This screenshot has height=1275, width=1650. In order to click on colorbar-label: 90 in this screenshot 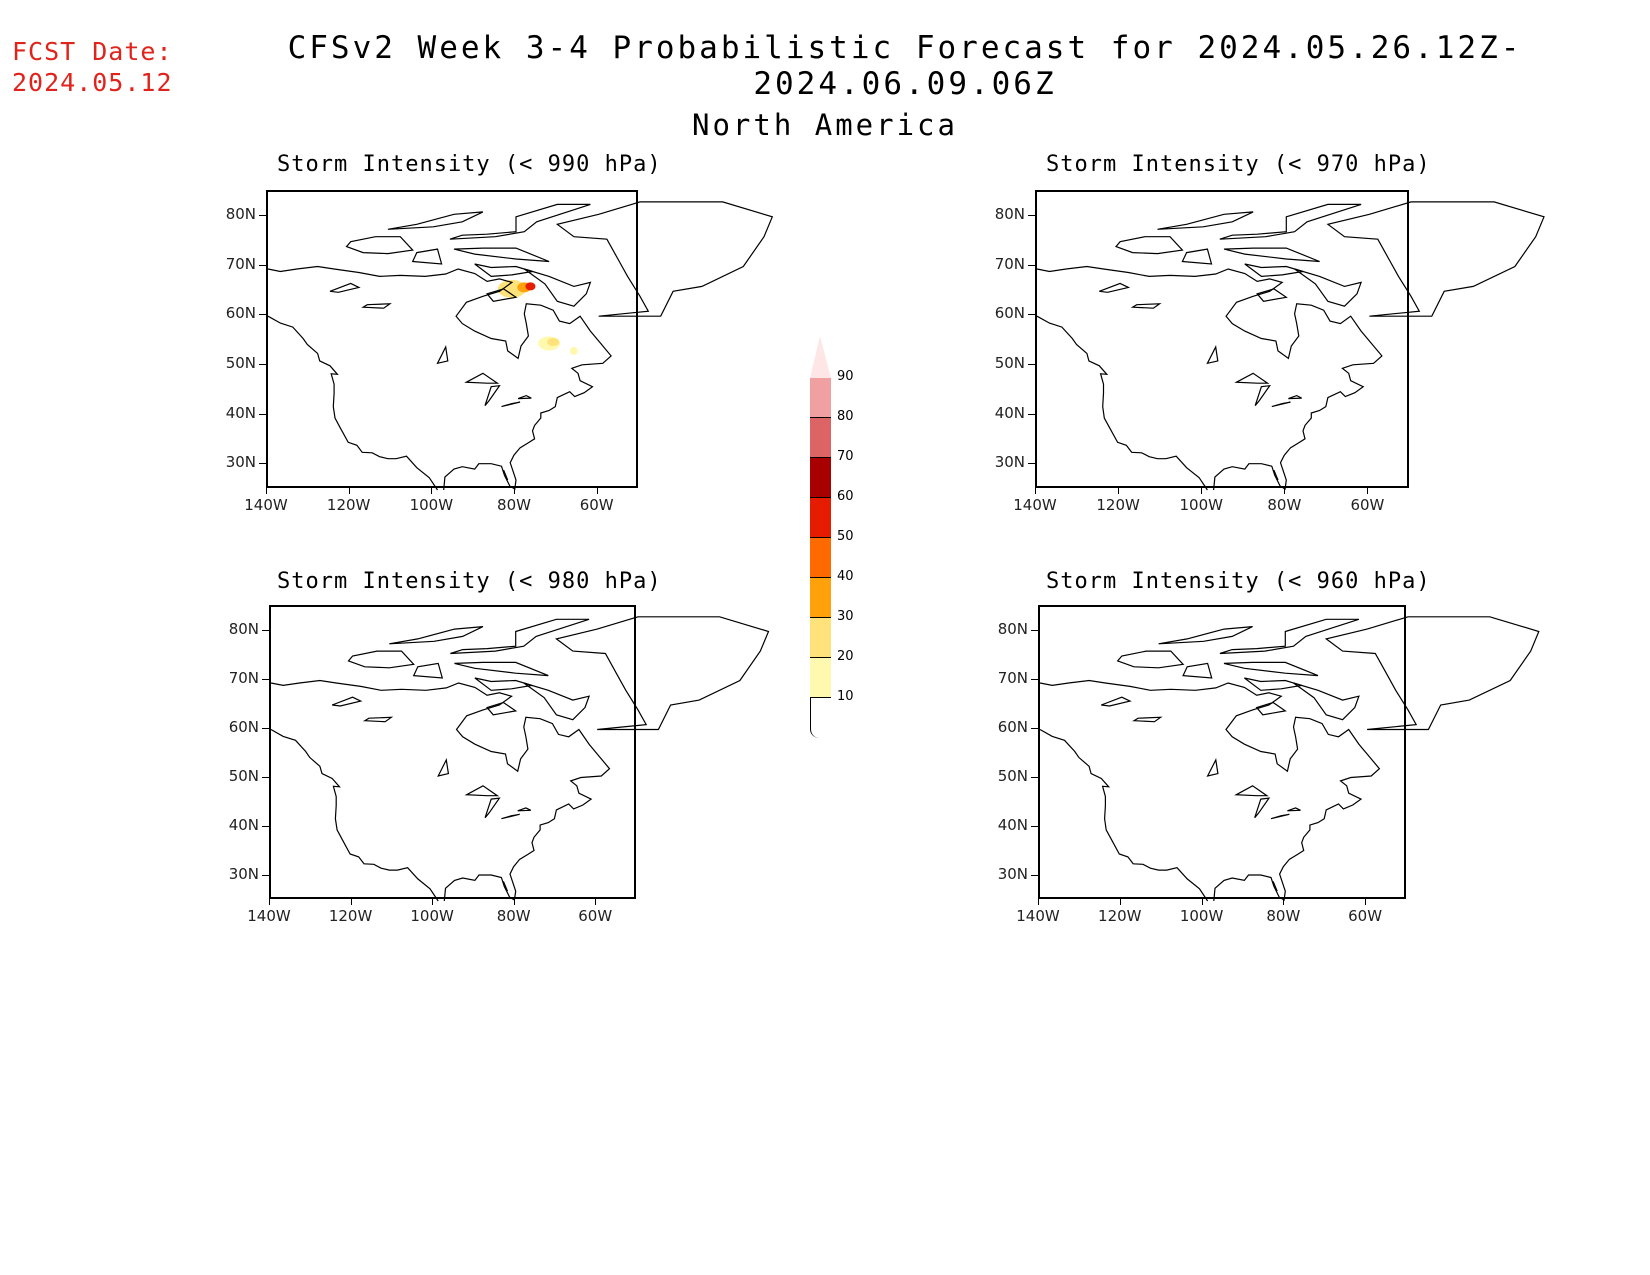, I will do `click(845, 376)`.